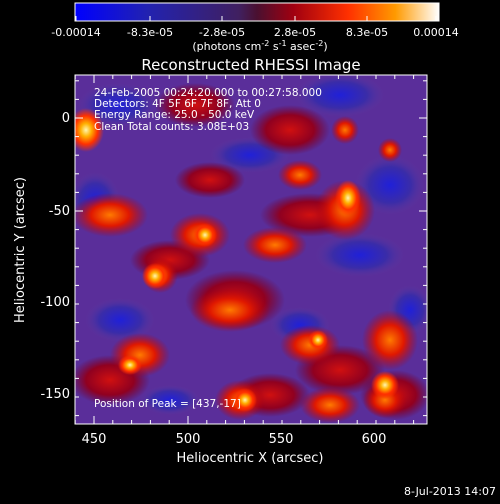 The height and width of the screenshot is (504, 500). I want to click on y-tick-label: -100, so click(55, 302).